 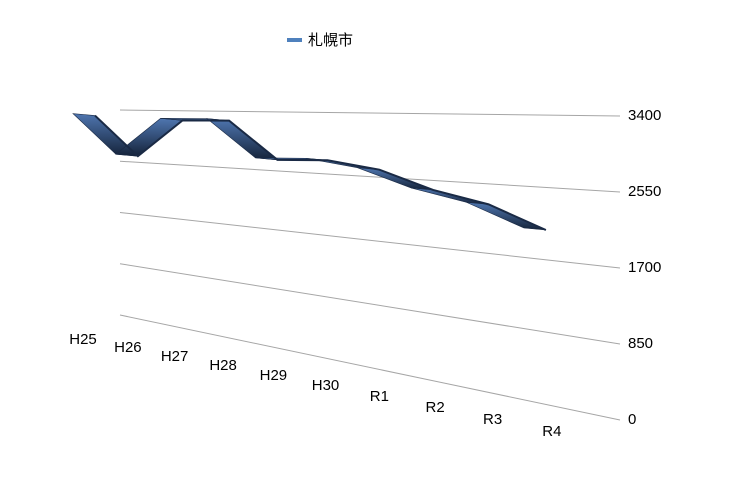 I want to click on line-series, so click(x=320, y=172).